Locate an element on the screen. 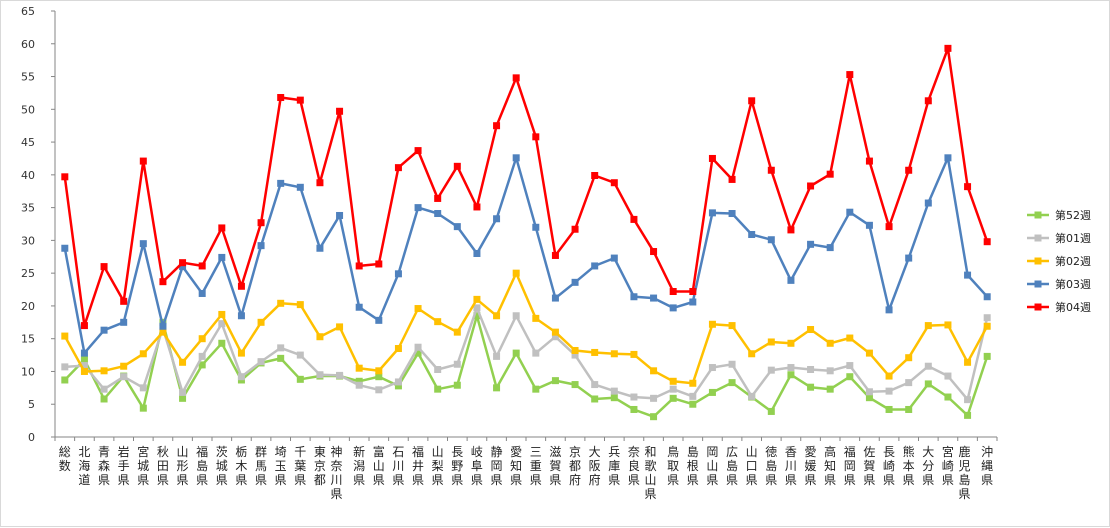 The height and width of the screenshot is (528, 1110). x-tick-label: 神奈川県 is located at coordinates (337, 473).